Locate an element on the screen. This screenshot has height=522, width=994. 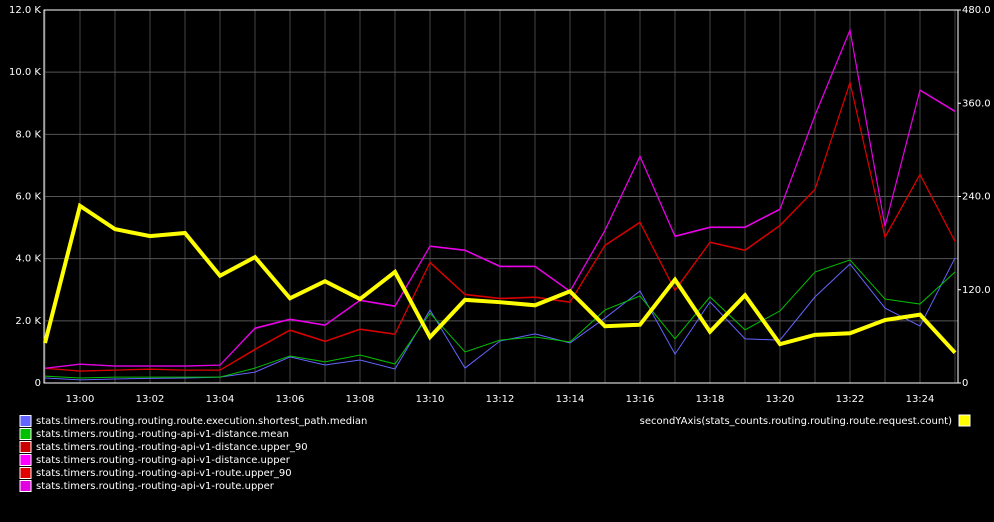
x-tick-label: 13:04 is located at coordinates (220, 399).